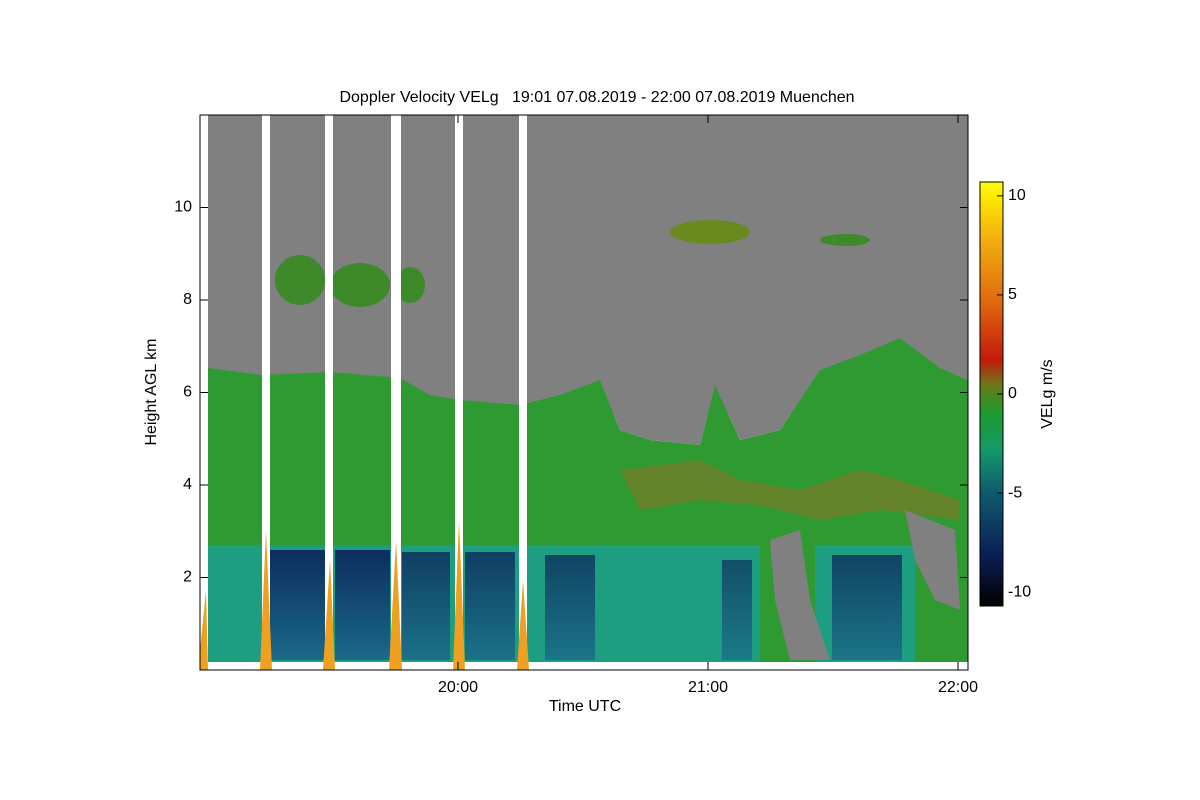  I want to click on x-tick-label: 21:00, so click(708, 687).